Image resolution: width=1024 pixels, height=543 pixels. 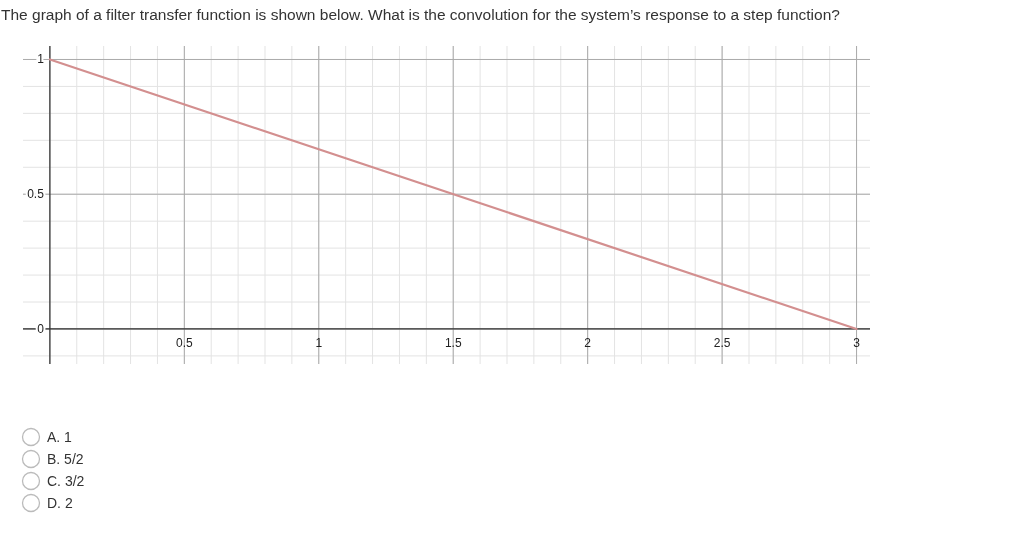 I want to click on text: B. 5/2, so click(x=65, y=459).